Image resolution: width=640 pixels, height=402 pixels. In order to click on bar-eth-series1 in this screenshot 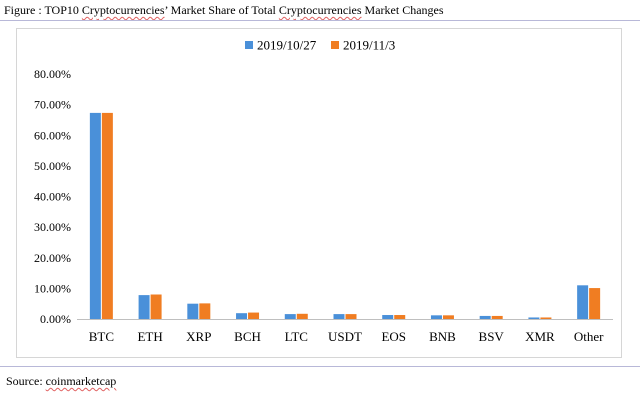, I will do `click(144, 307)`.